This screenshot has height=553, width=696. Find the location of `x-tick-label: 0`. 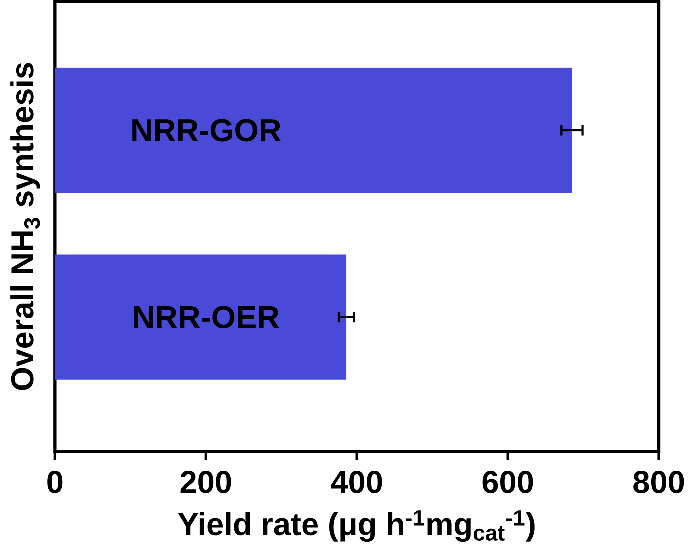

x-tick-label: 0 is located at coordinates (55, 482).